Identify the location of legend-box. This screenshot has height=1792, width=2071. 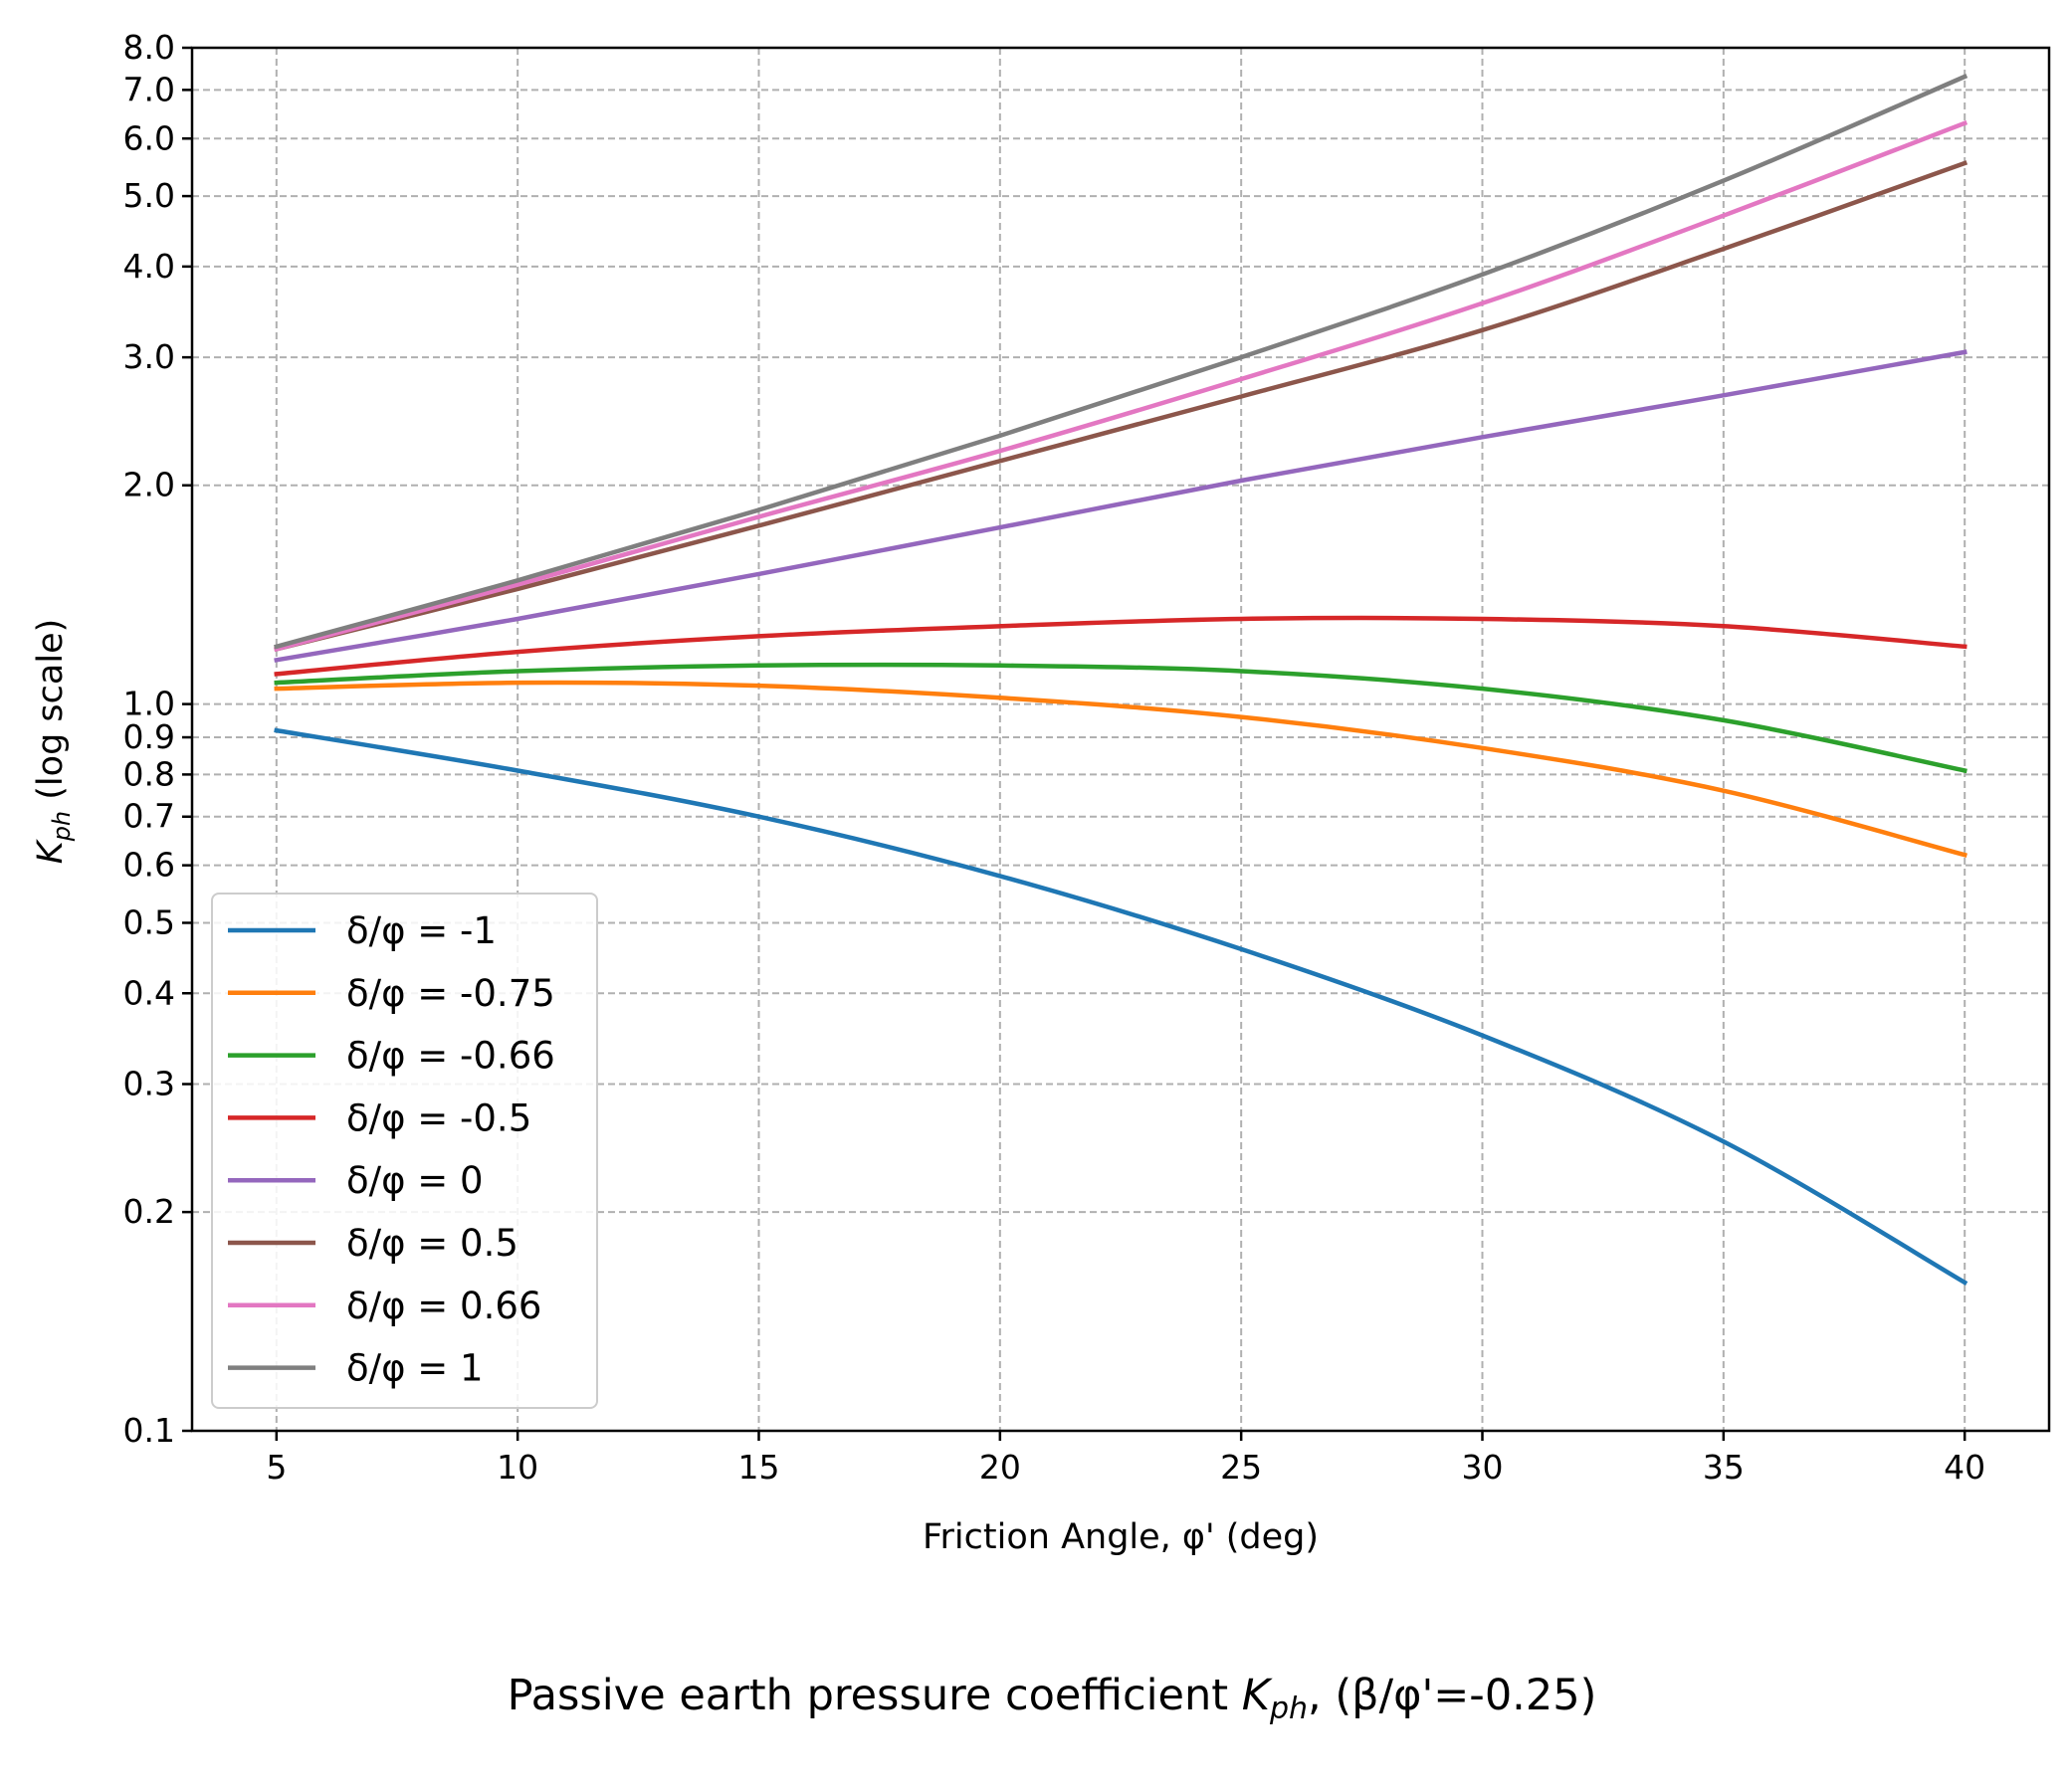
(404, 1151).